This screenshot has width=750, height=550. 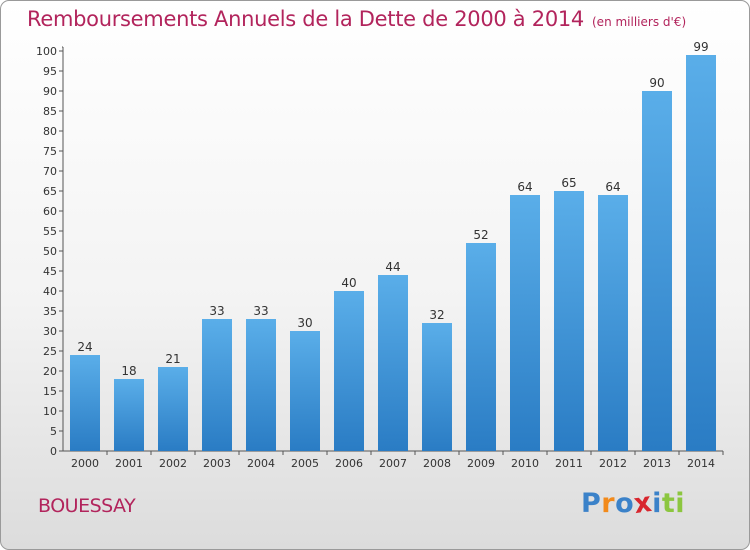 What do you see at coordinates (128, 371) in the screenshot?
I see `bar-value-label: 18` at bounding box center [128, 371].